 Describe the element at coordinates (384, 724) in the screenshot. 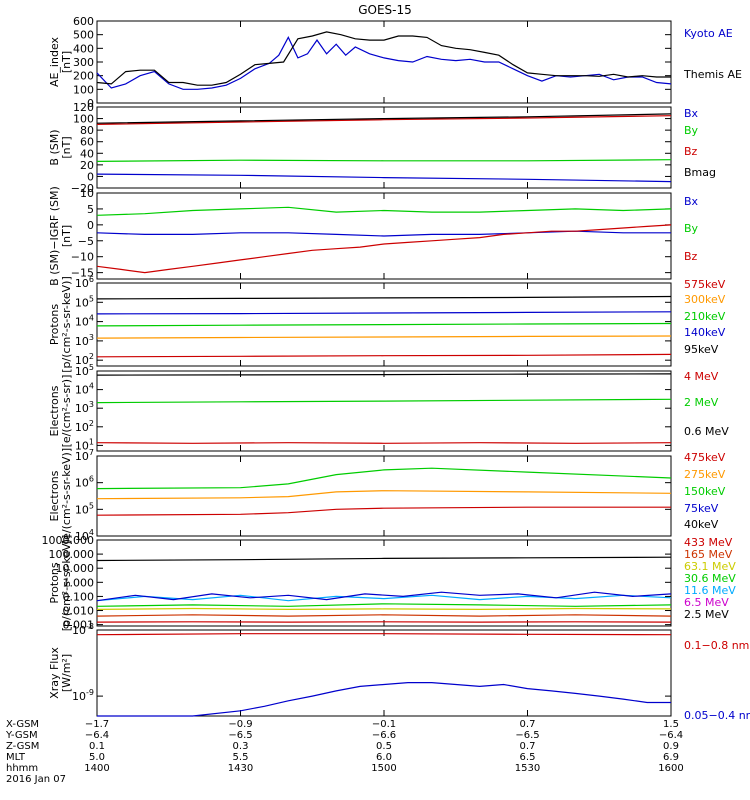

I see `orbit-value: −0.1` at that location.